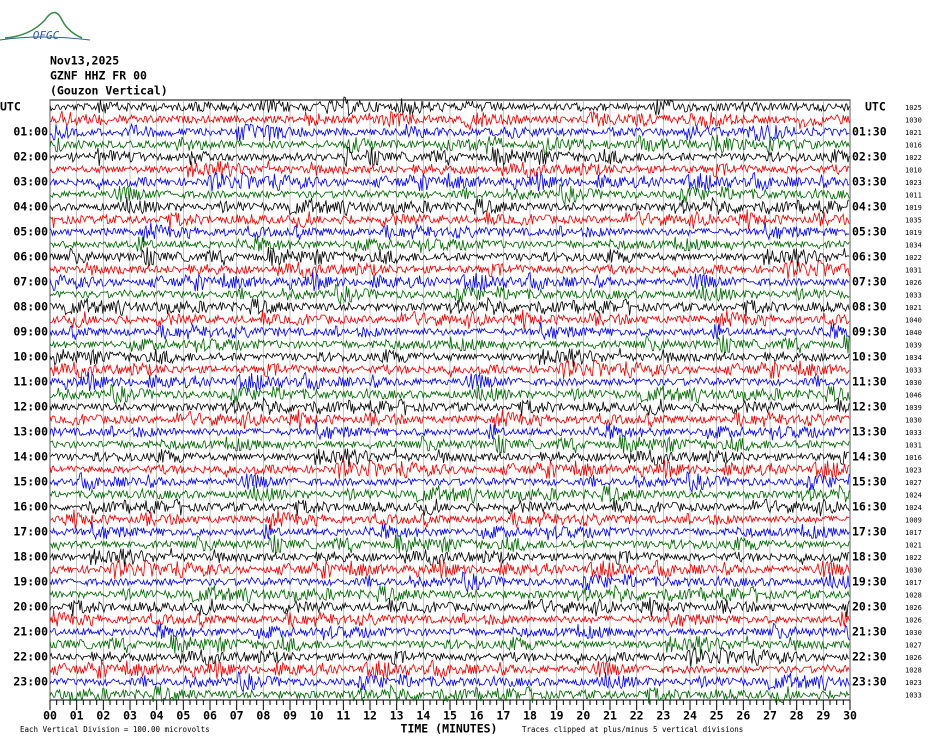 Image resolution: width=930 pixels, height=744 pixels. Describe the element at coordinates (30, 682) in the screenshot. I see `left-label: 23:00` at that location.